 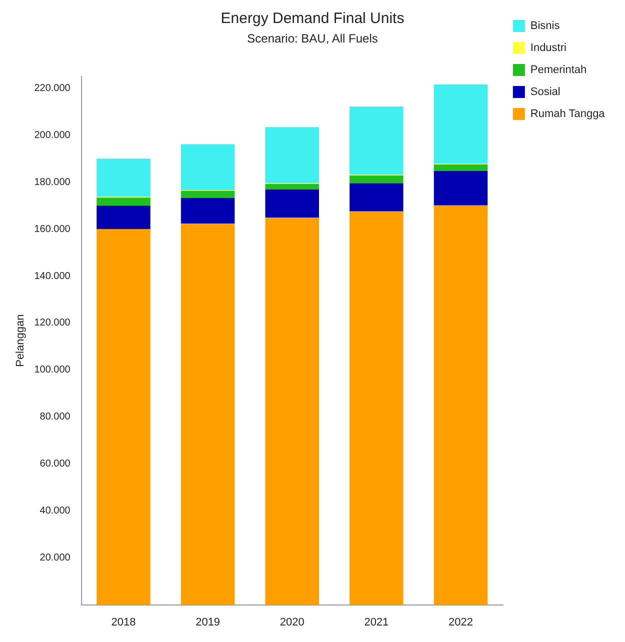 What do you see at coordinates (545, 92) in the screenshot?
I see `legend-label: Sosial` at bounding box center [545, 92].